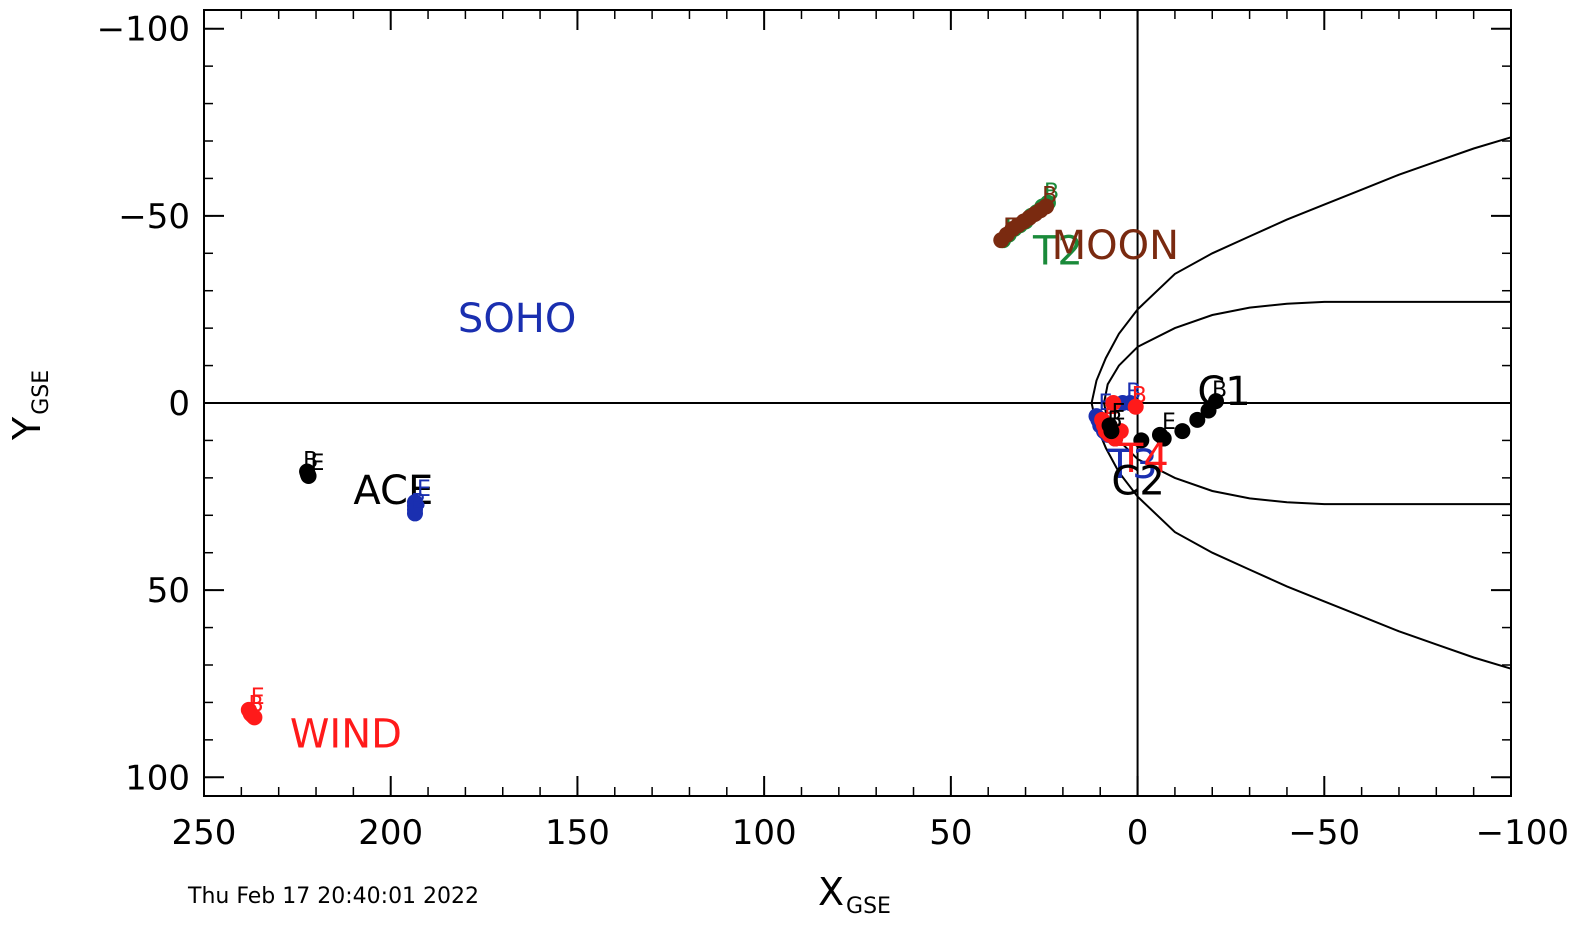  I want to click on x-tick-label: 100, so click(764, 833).